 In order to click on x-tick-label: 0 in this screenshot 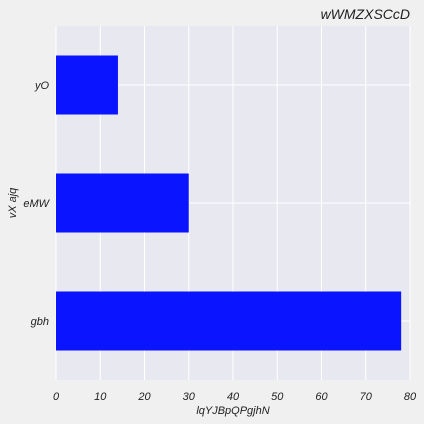, I will do `click(56, 397)`.